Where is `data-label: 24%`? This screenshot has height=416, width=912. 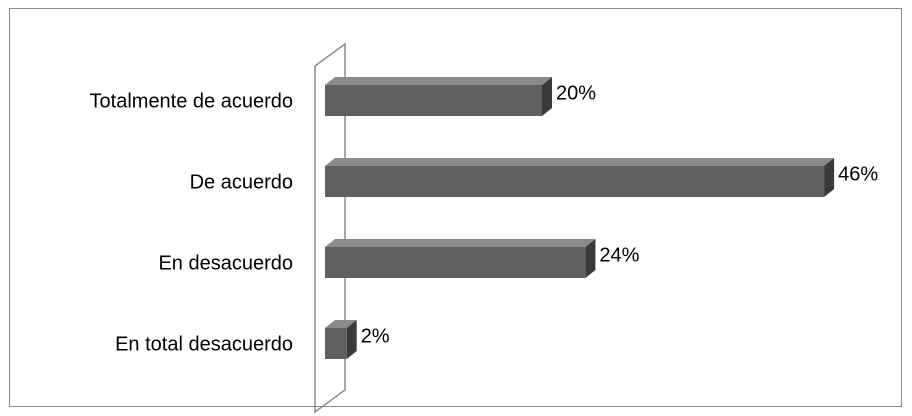
data-label: 24% is located at coordinates (619, 256).